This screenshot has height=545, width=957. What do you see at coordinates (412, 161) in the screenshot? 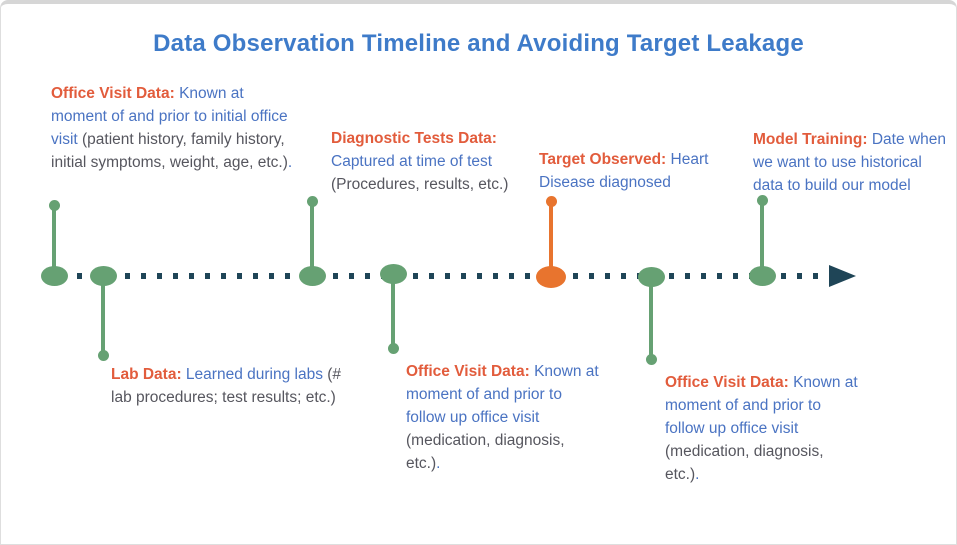
I see `annotation-main: Captured at time of test` at bounding box center [412, 161].